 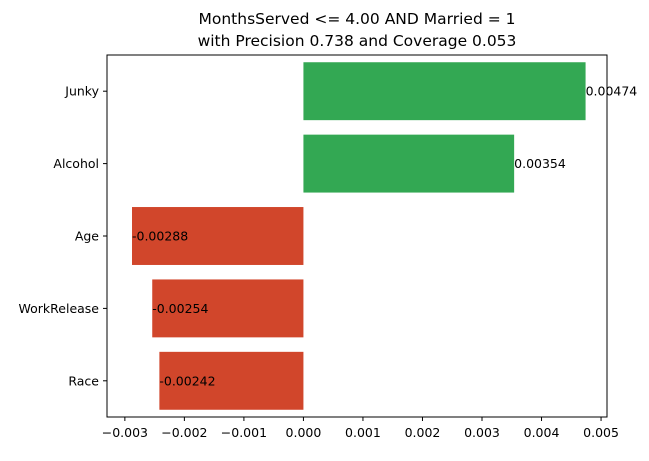 What do you see at coordinates (601, 432) in the screenshot?
I see `x-tick-label-8: 0.005` at bounding box center [601, 432].